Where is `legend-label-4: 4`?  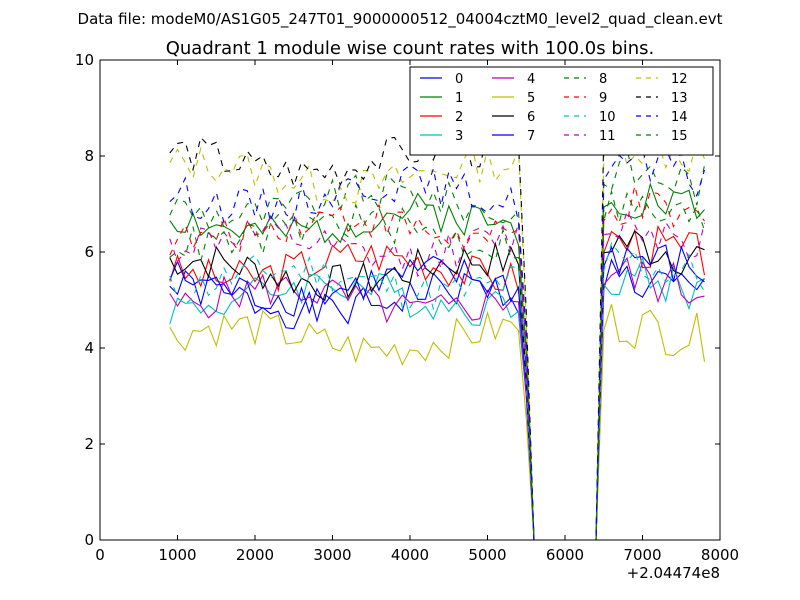
legend-label-4: 4 is located at coordinates (531, 79).